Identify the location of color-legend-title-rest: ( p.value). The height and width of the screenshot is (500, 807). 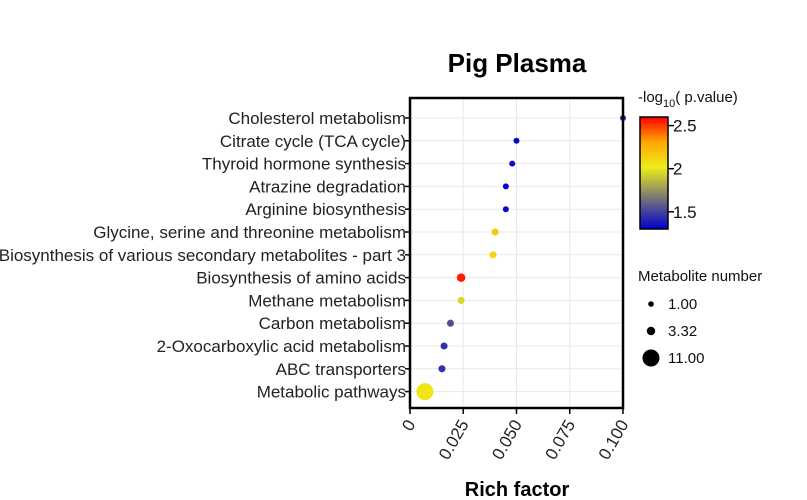
(706, 97).